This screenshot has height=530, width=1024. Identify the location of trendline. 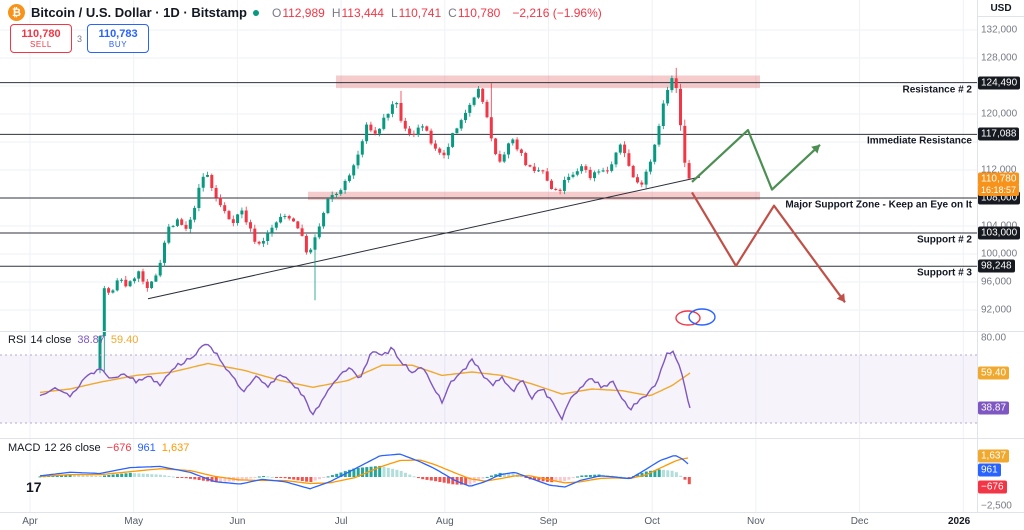
(424, 238).